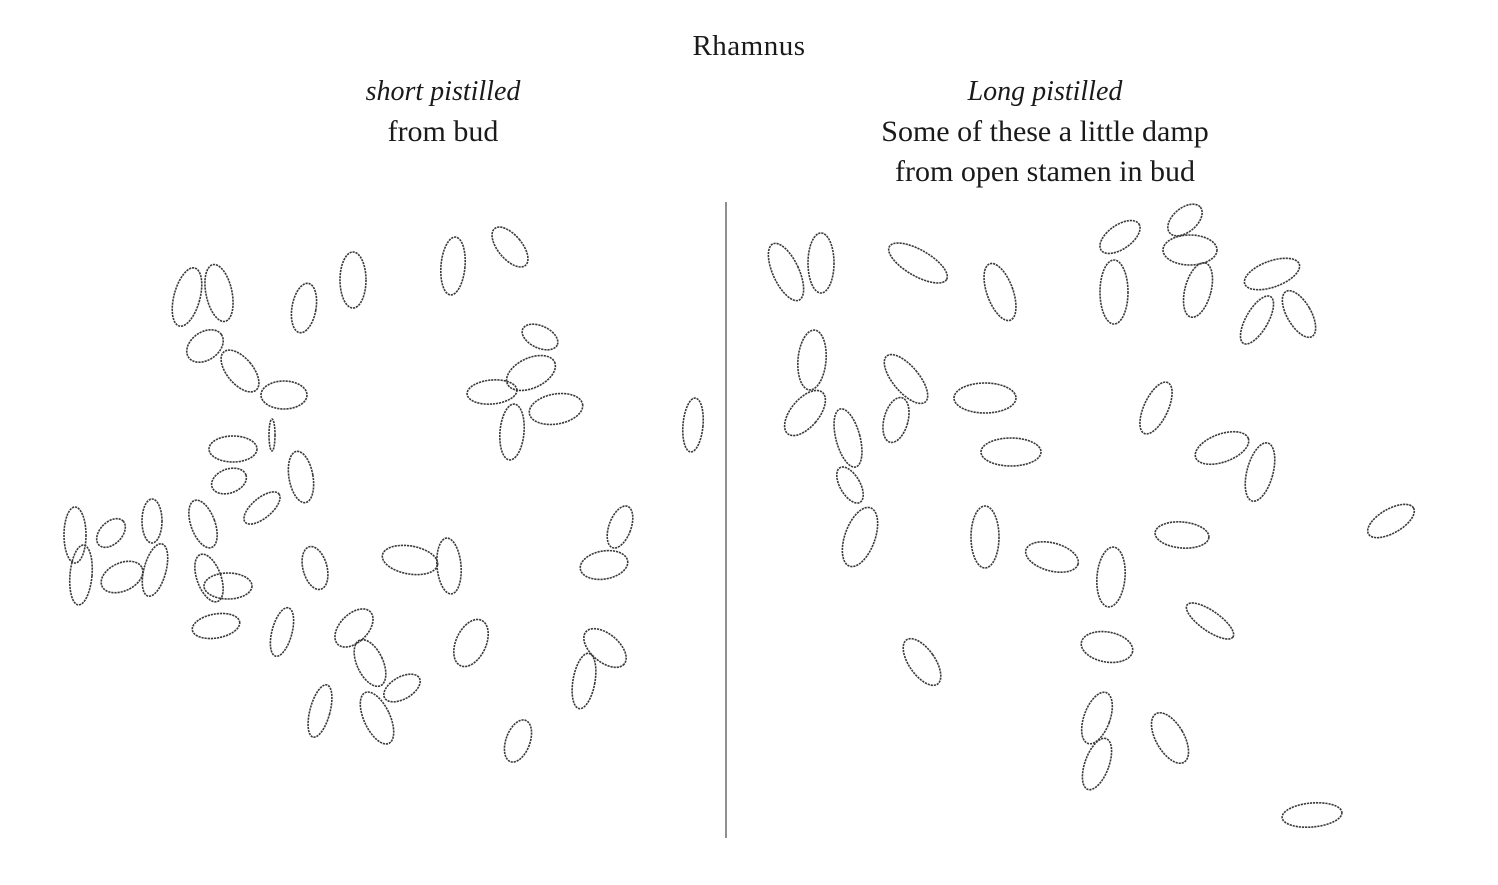 The width and height of the screenshot is (1498, 885). What do you see at coordinates (443, 91) in the screenshot?
I see `short-pistilled-label: short pistilled` at bounding box center [443, 91].